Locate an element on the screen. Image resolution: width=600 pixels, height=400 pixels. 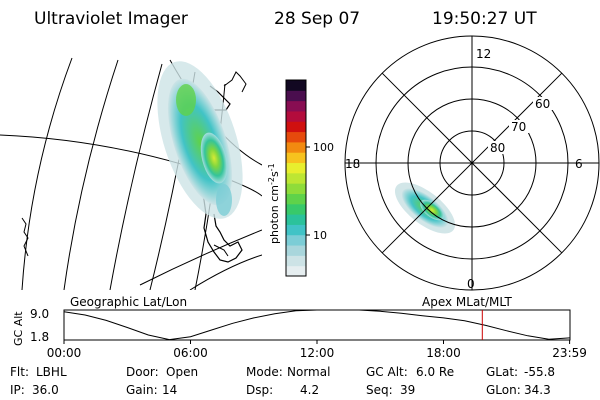
footer-glat-value: -55.8 is located at coordinates (539, 372).